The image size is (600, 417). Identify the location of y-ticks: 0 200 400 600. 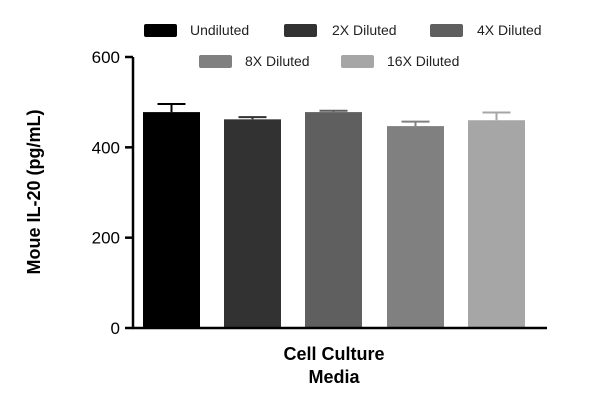
(112, 193).